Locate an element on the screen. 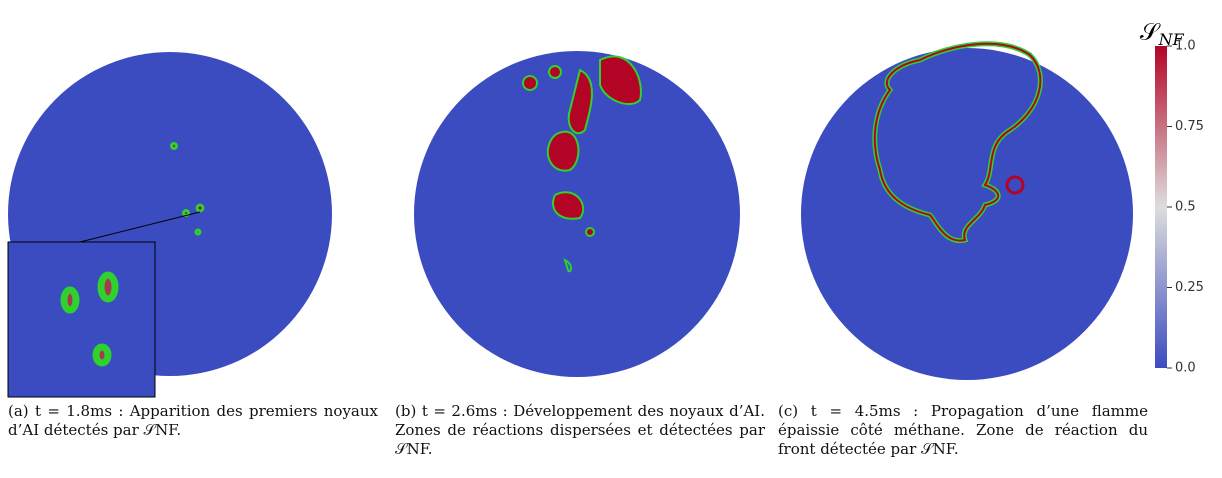 The height and width of the screenshot is (478, 1222). tick-label: 0.25 is located at coordinates (1189, 287).